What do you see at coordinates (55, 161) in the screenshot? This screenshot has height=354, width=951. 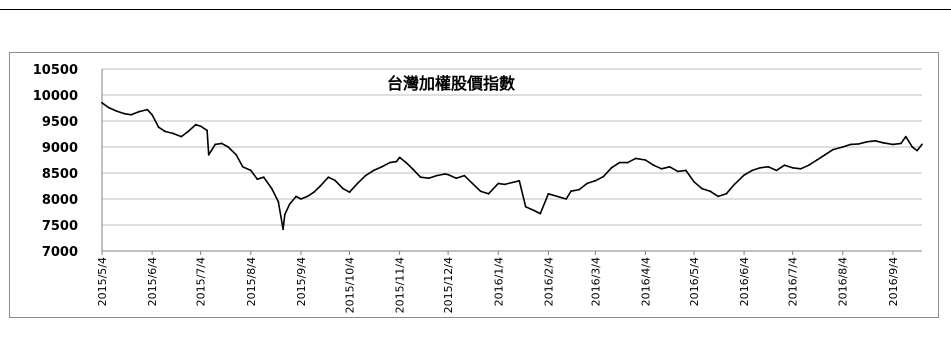 I see `y-tick-labels: 10500 10000 9500 9000 8500 8000 7500 7000` at bounding box center [55, 161].